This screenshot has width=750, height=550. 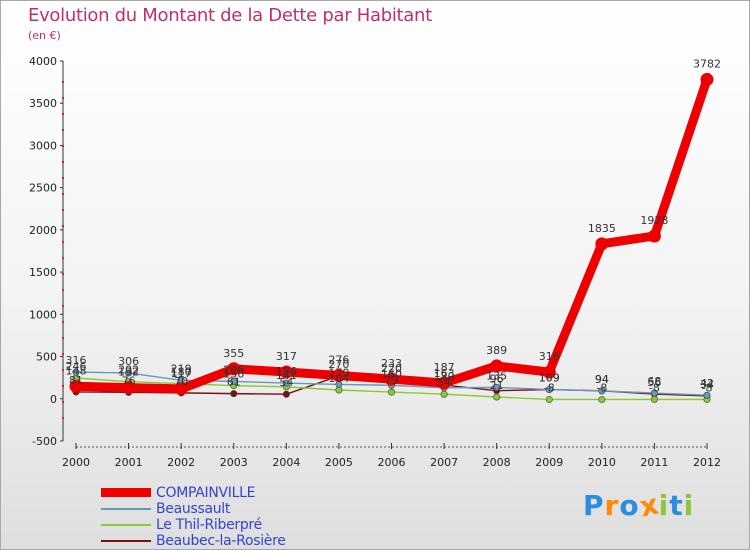 What do you see at coordinates (594, 505) in the screenshot?
I see `logo-letter: P` at bounding box center [594, 505].